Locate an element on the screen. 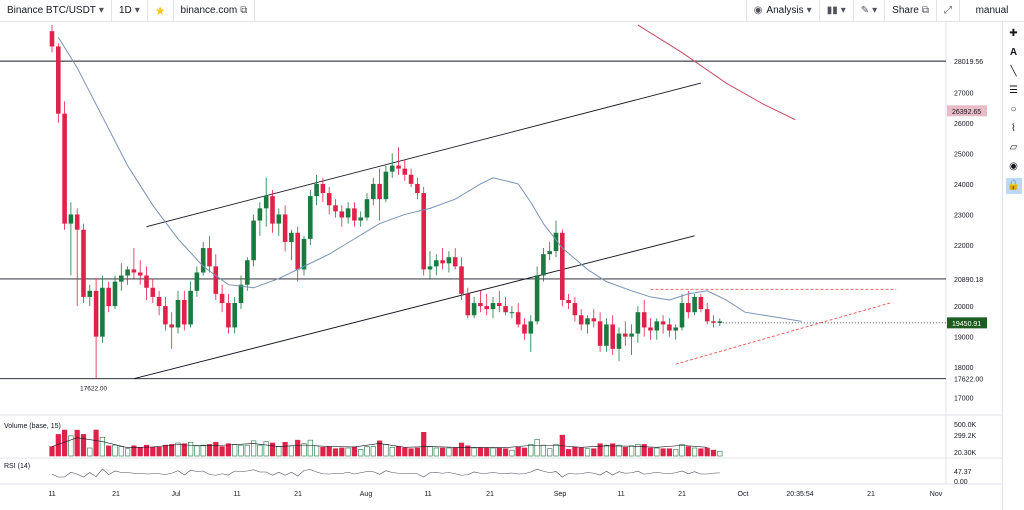  expand-icon: ⤢ is located at coordinates (948, 10).